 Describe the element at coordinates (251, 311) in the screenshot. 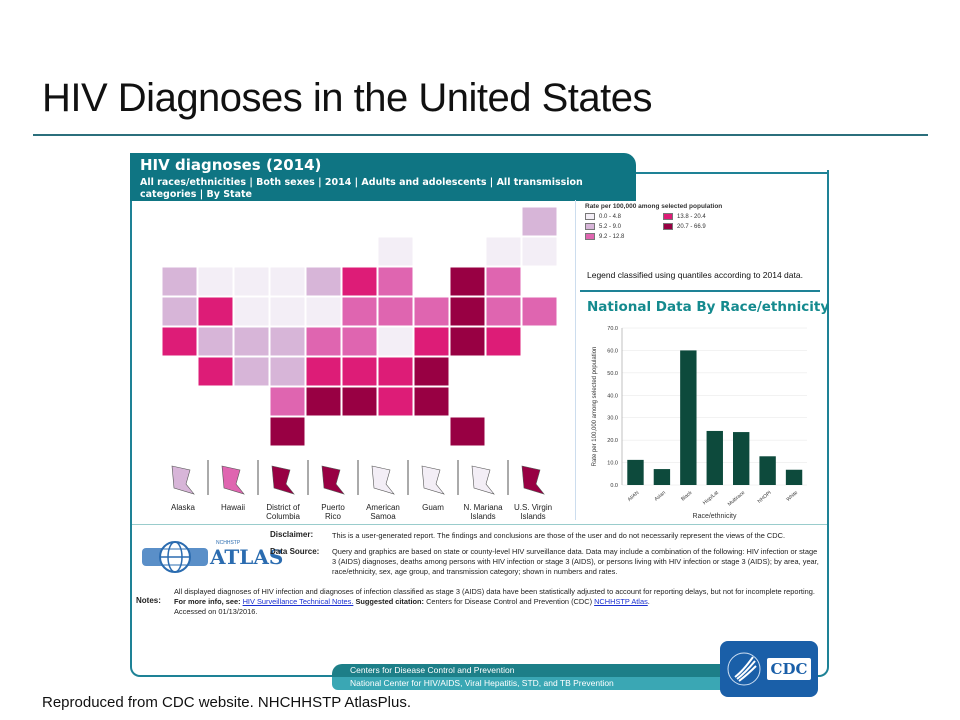

I see `state-wy` at that location.